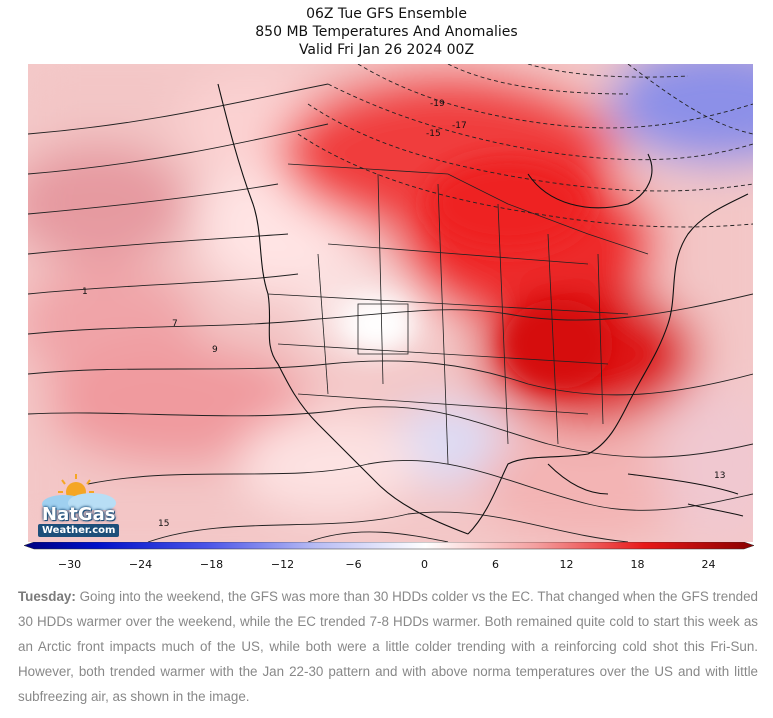 This screenshot has width=773, height=718. Describe the element at coordinates (85, 292) in the screenshot. I see `contour-label: 1` at that location.